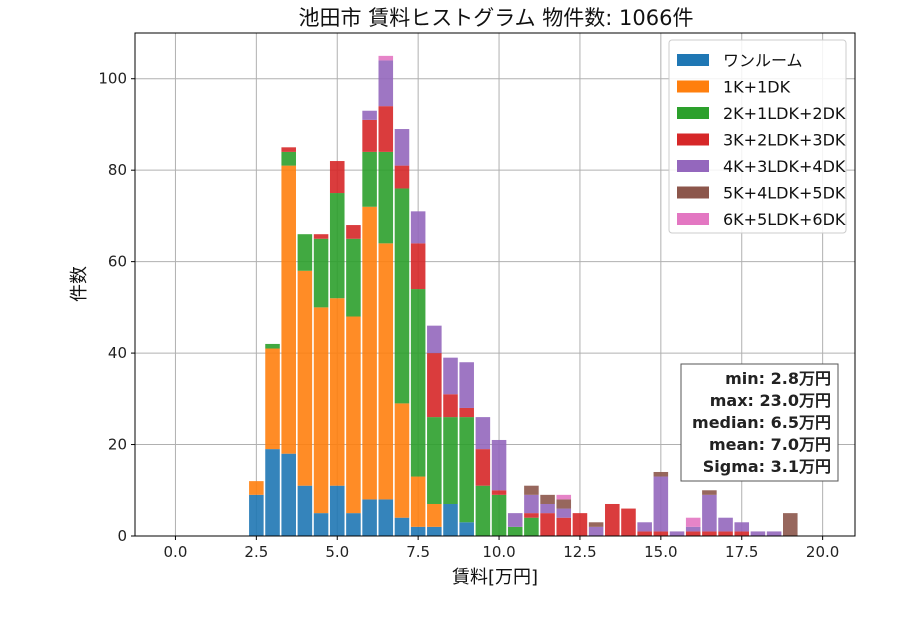 The height and width of the screenshot is (630, 900). What do you see at coordinates (117, 170) in the screenshot?
I see `y-tick-label: 80` at bounding box center [117, 170].